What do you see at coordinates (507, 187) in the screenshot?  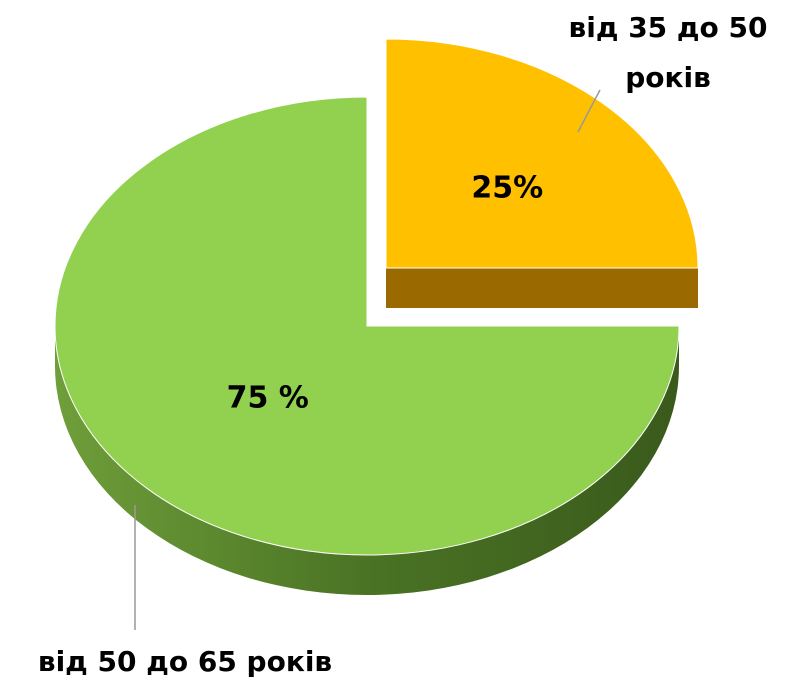 I see `data-label: 25%` at bounding box center [507, 187].